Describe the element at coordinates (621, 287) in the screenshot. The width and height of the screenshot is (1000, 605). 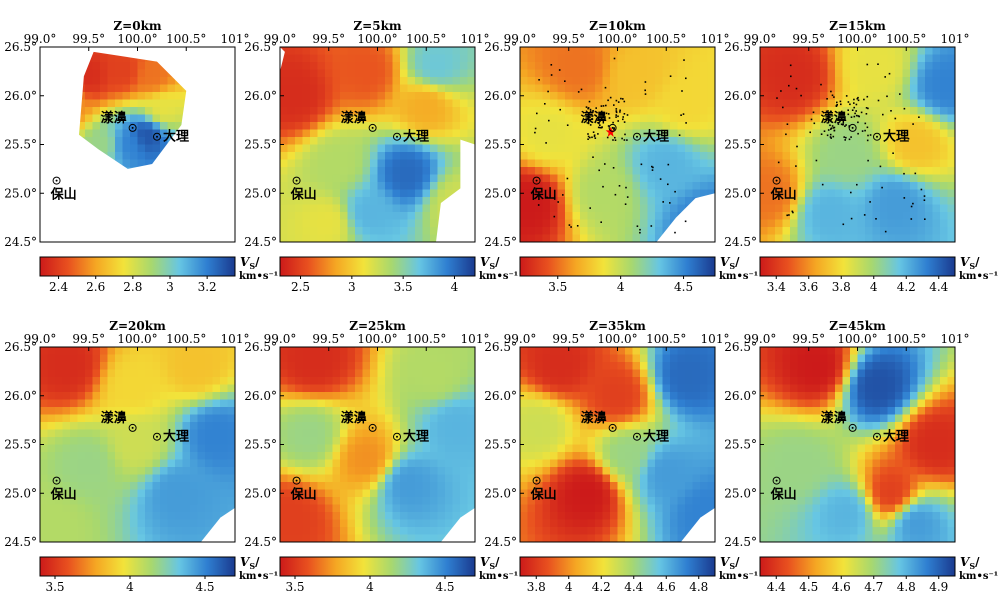
I see `colorbar-tick-label: 4` at that location.